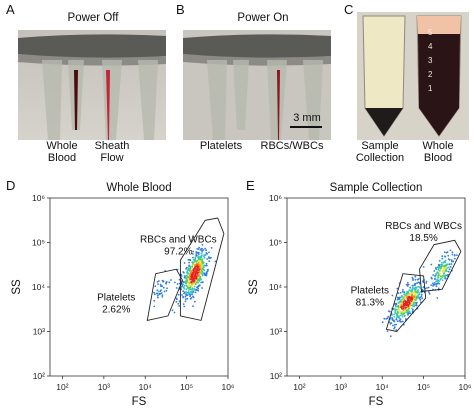 The width and height of the screenshot is (474, 413). I want to click on x-tick-label: 10⁵, so click(186, 387).